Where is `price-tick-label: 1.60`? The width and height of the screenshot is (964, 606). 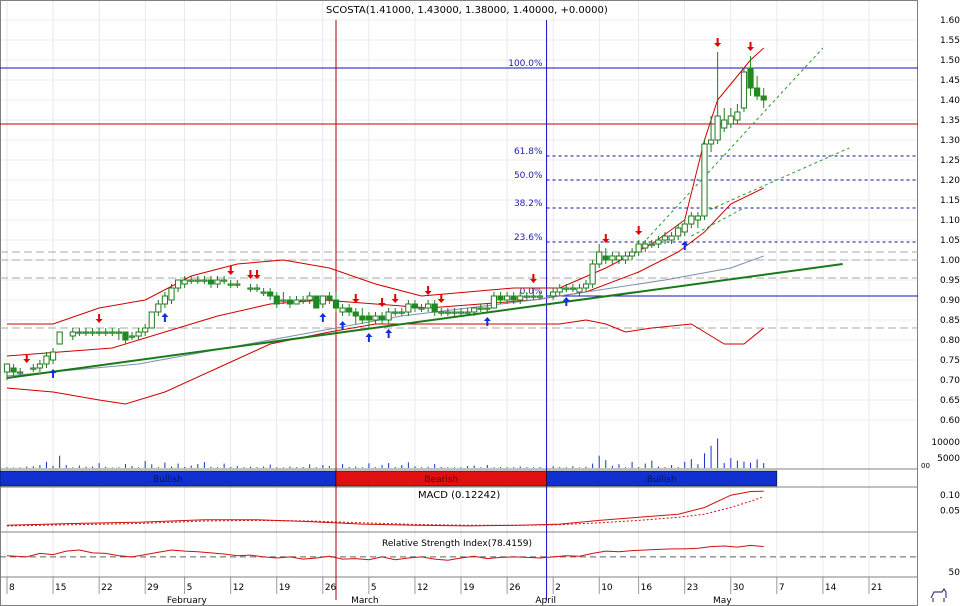
price-tick-label: 1.60 is located at coordinates (950, 21).